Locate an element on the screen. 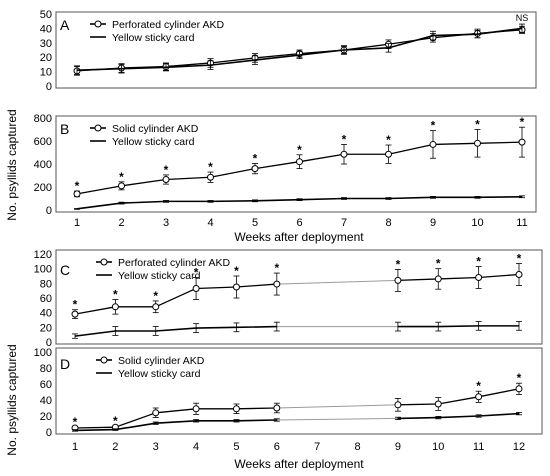 This screenshot has height=476, width=550. panel-a-ytick-label: 50 is located at coordinates (46, 15).